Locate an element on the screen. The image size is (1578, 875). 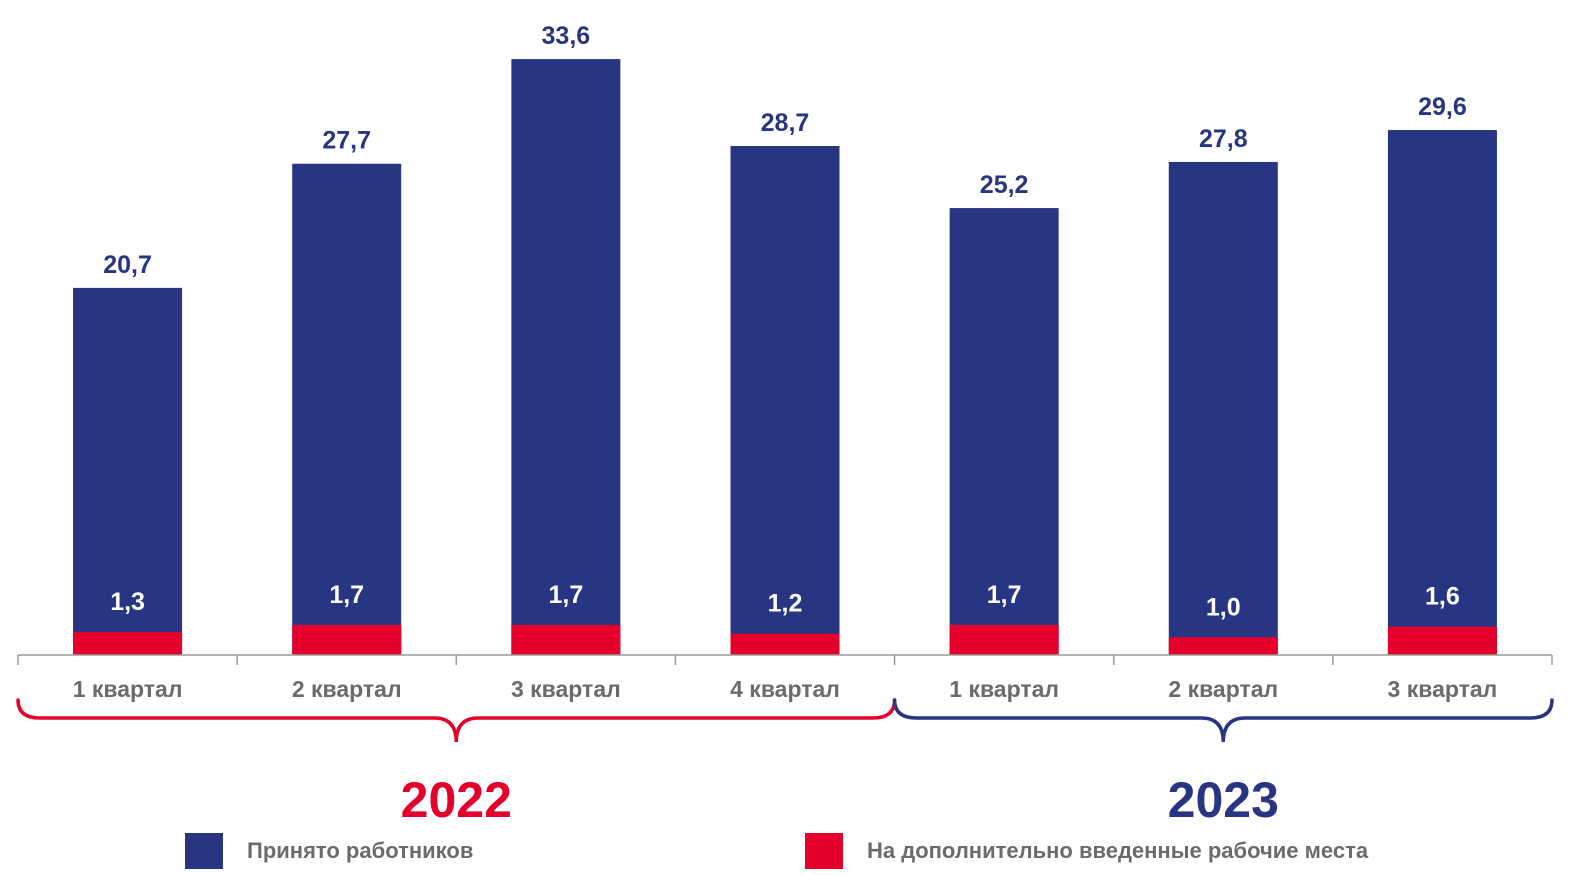
x-tick-label: 4 квартал is located at coordinates (785, 689).